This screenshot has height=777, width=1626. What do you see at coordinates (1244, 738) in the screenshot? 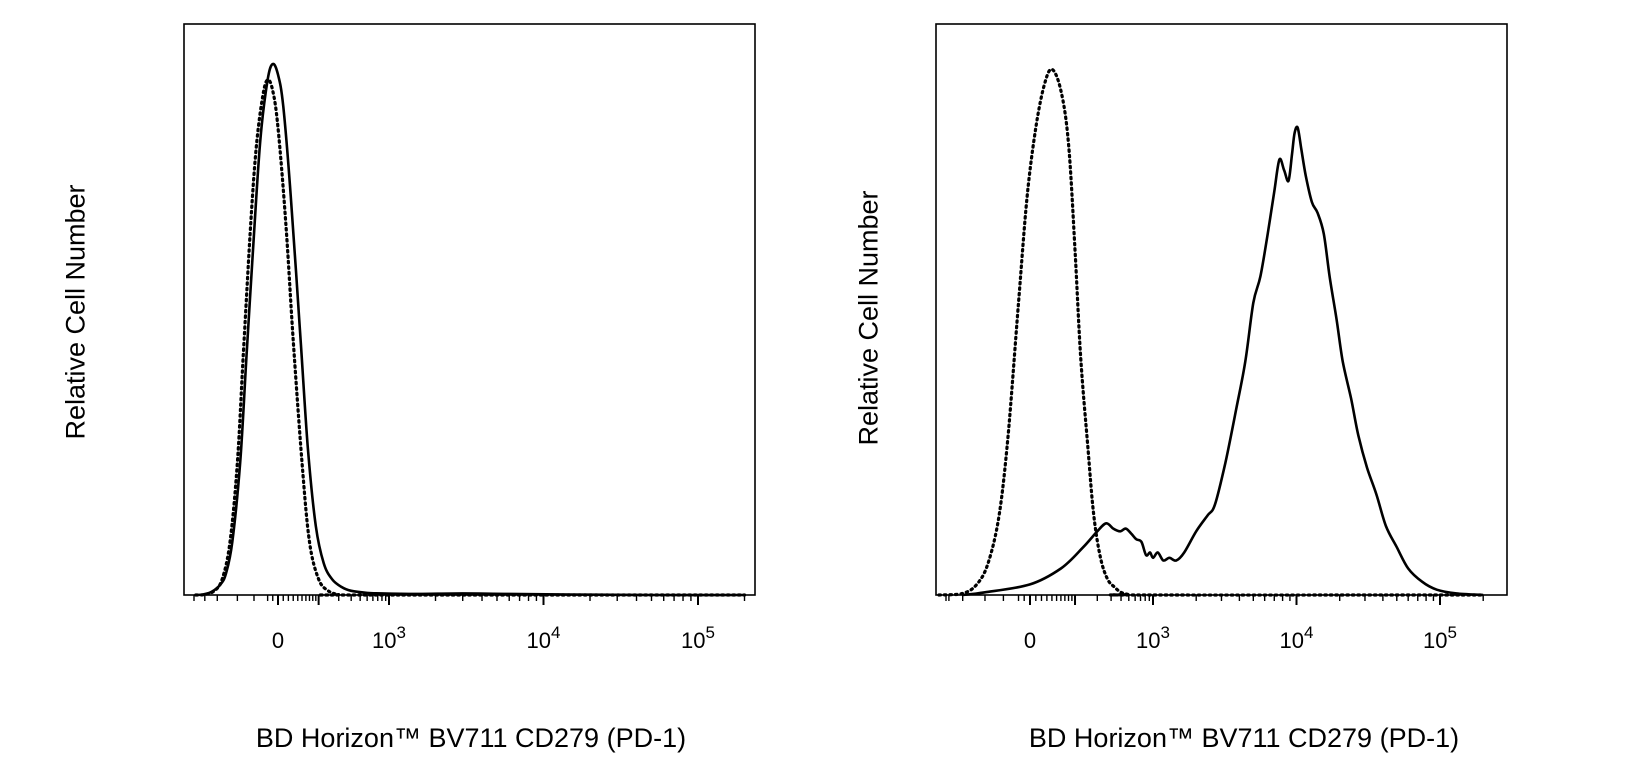
I see `right-x-axis-label: BD Horizon™ BV711 CD279 (PD-1)` at bounding box center [1244, 738].